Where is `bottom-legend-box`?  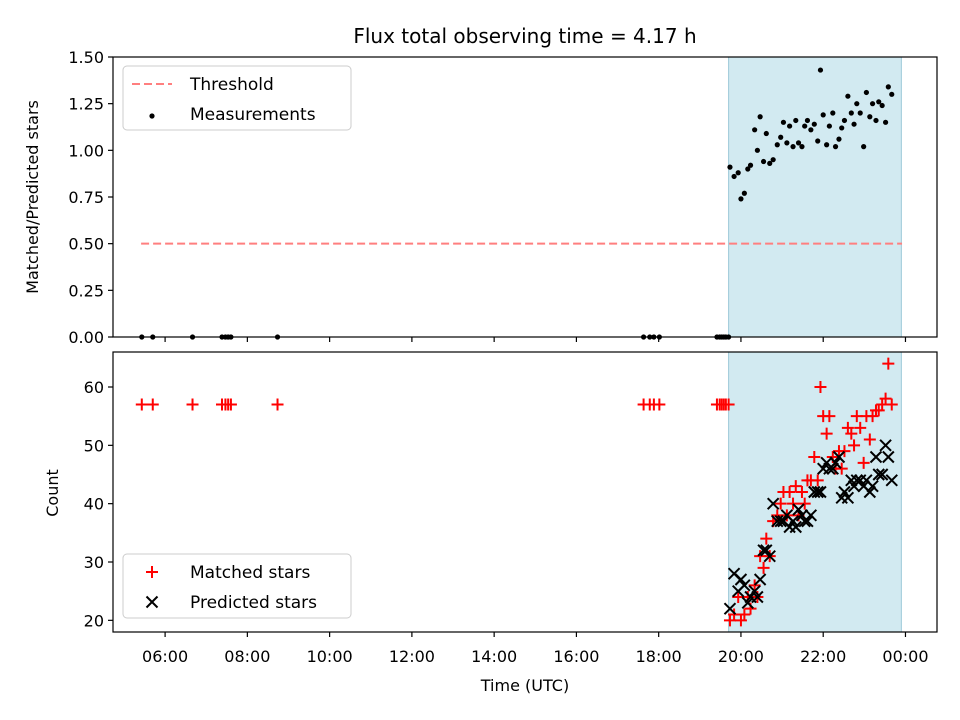
bottom-legend-box is located at coordinates (237, 586).